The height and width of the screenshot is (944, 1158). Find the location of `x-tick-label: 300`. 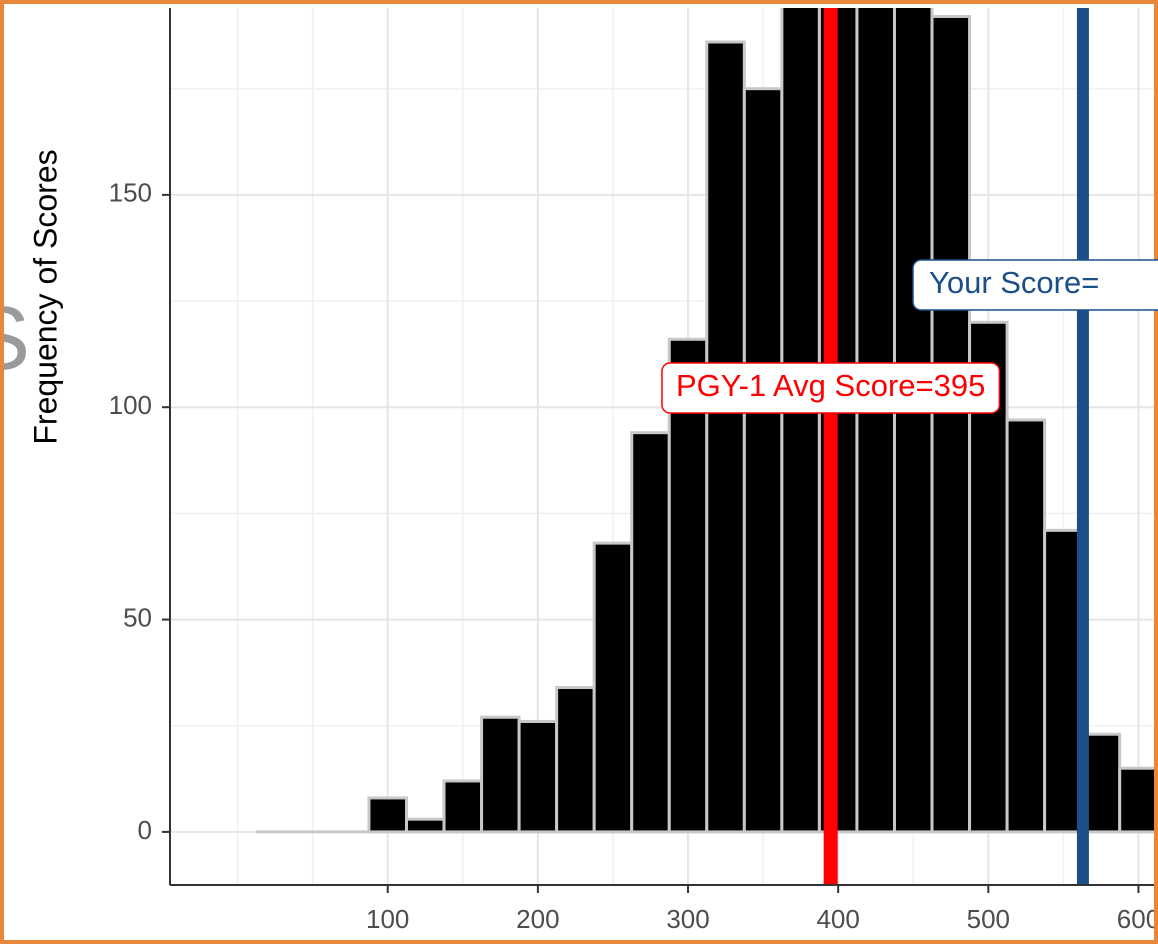

x-tick-label: 300 is located at coordinates (687, 919).